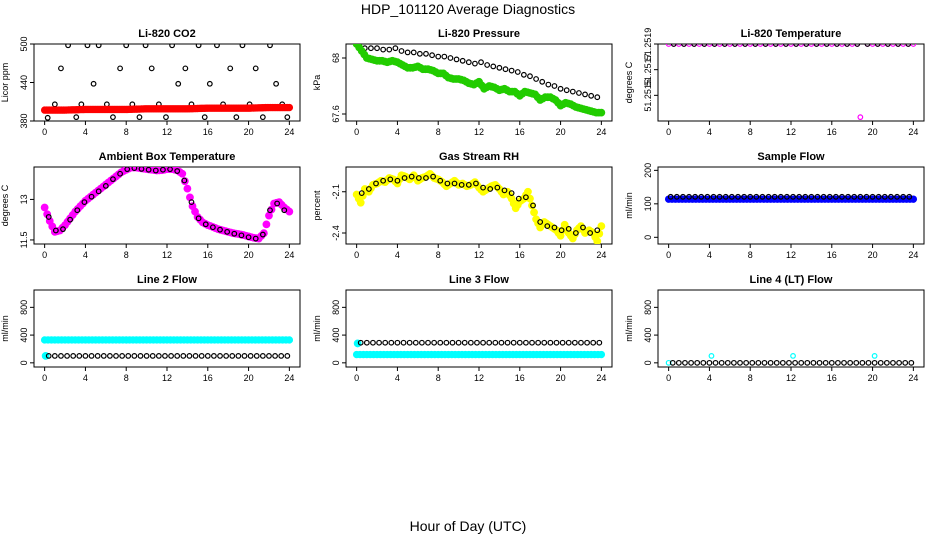  Describe the element at coordinates (791, 45) in the screenshot. I see `series-temp-avg` at that location.